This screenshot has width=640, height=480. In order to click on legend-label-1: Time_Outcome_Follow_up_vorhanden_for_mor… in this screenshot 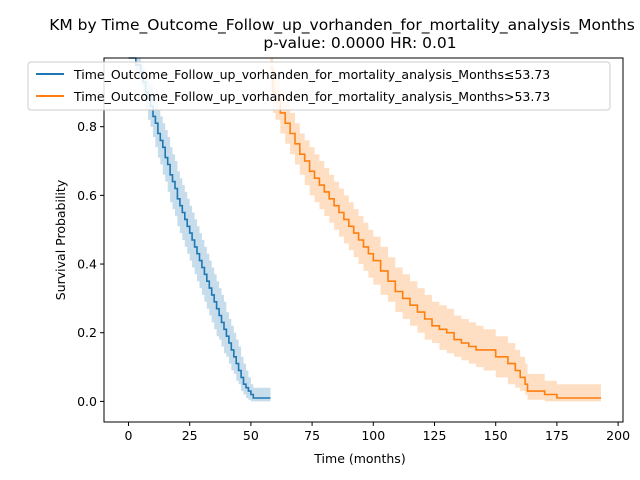, I will do `click(311, 74)`.